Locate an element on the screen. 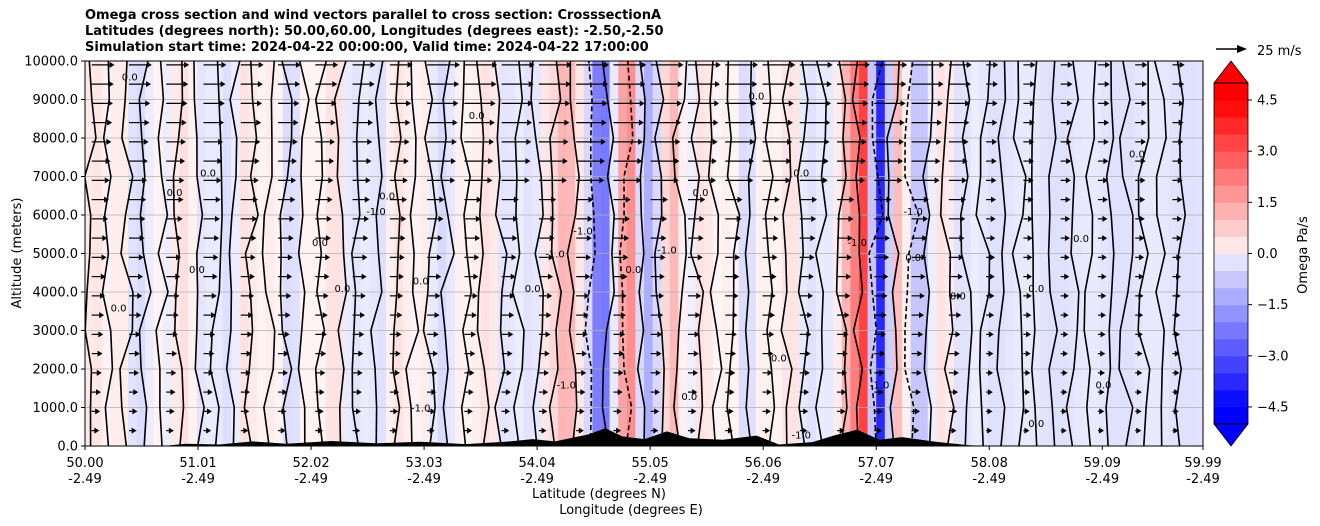 The image size is (1320, 526). colorbar-extend-min is located at coordinates (1231, 435).